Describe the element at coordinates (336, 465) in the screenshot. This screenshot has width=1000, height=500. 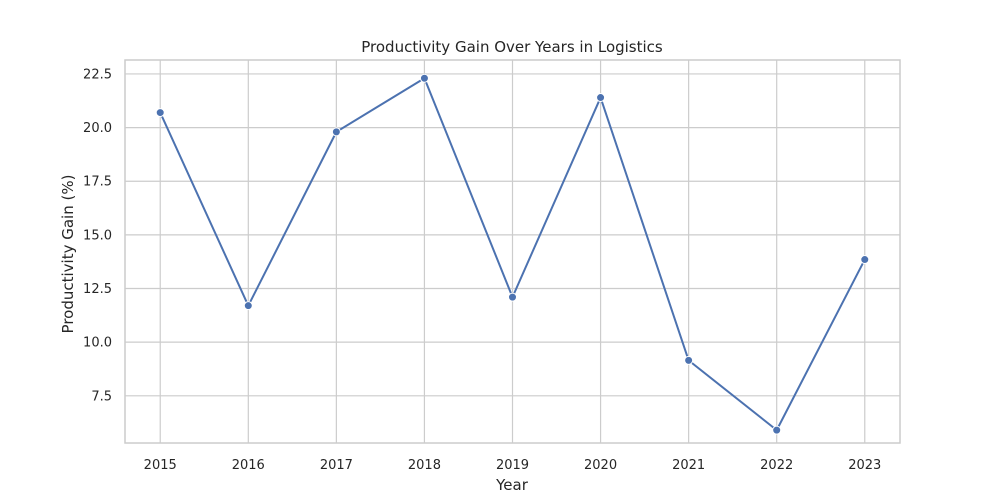
I see `x-tick-label: 2017` at that location.